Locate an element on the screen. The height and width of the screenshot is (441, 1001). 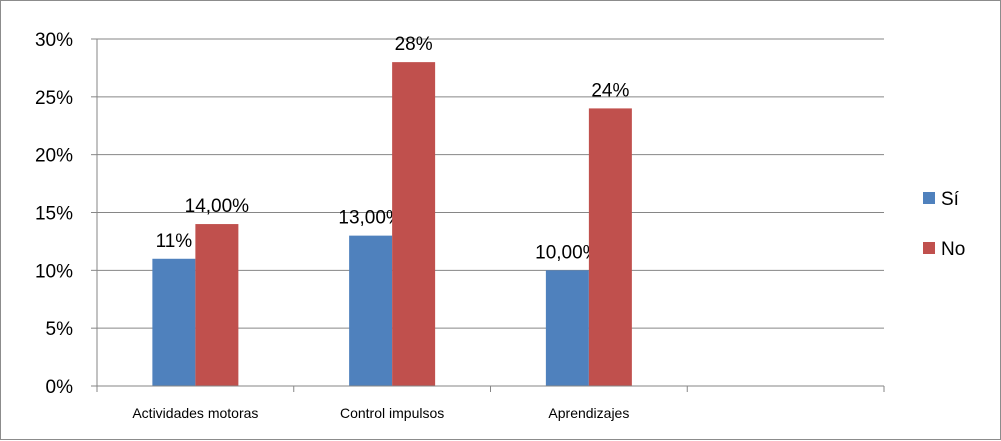
y-tick-label: 30% is located at coordinates (54, 40).